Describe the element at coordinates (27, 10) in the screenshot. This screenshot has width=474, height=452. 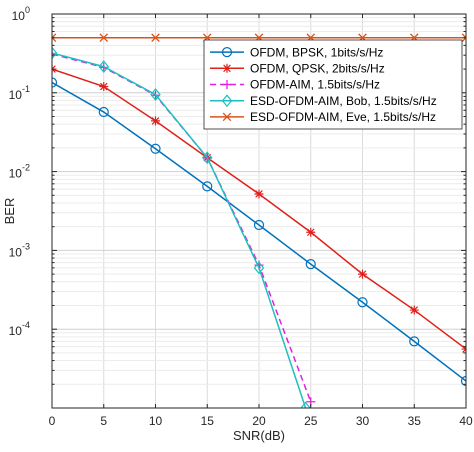
I see `y-tick-exponent: 0` at that location.